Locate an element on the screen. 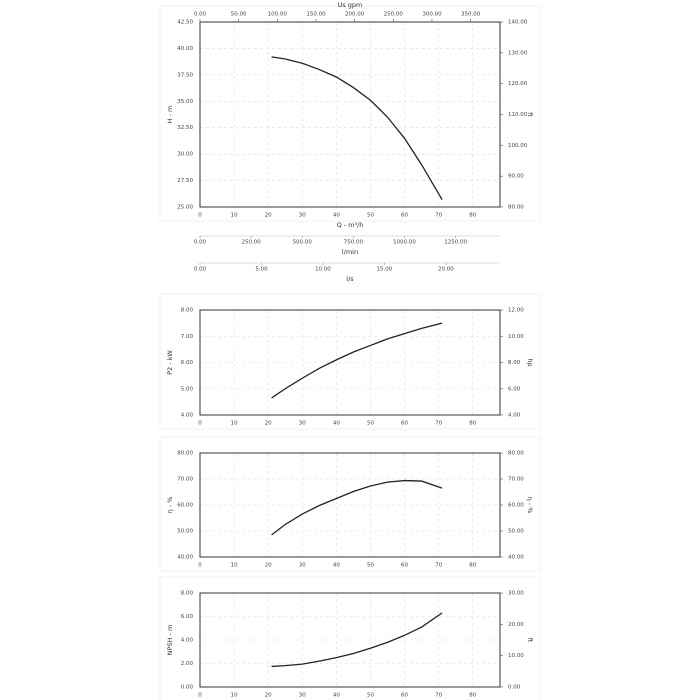 This screenshot has width=700, height=700. y2-tick-label: 100.00 is located at coordinates (518, 146).